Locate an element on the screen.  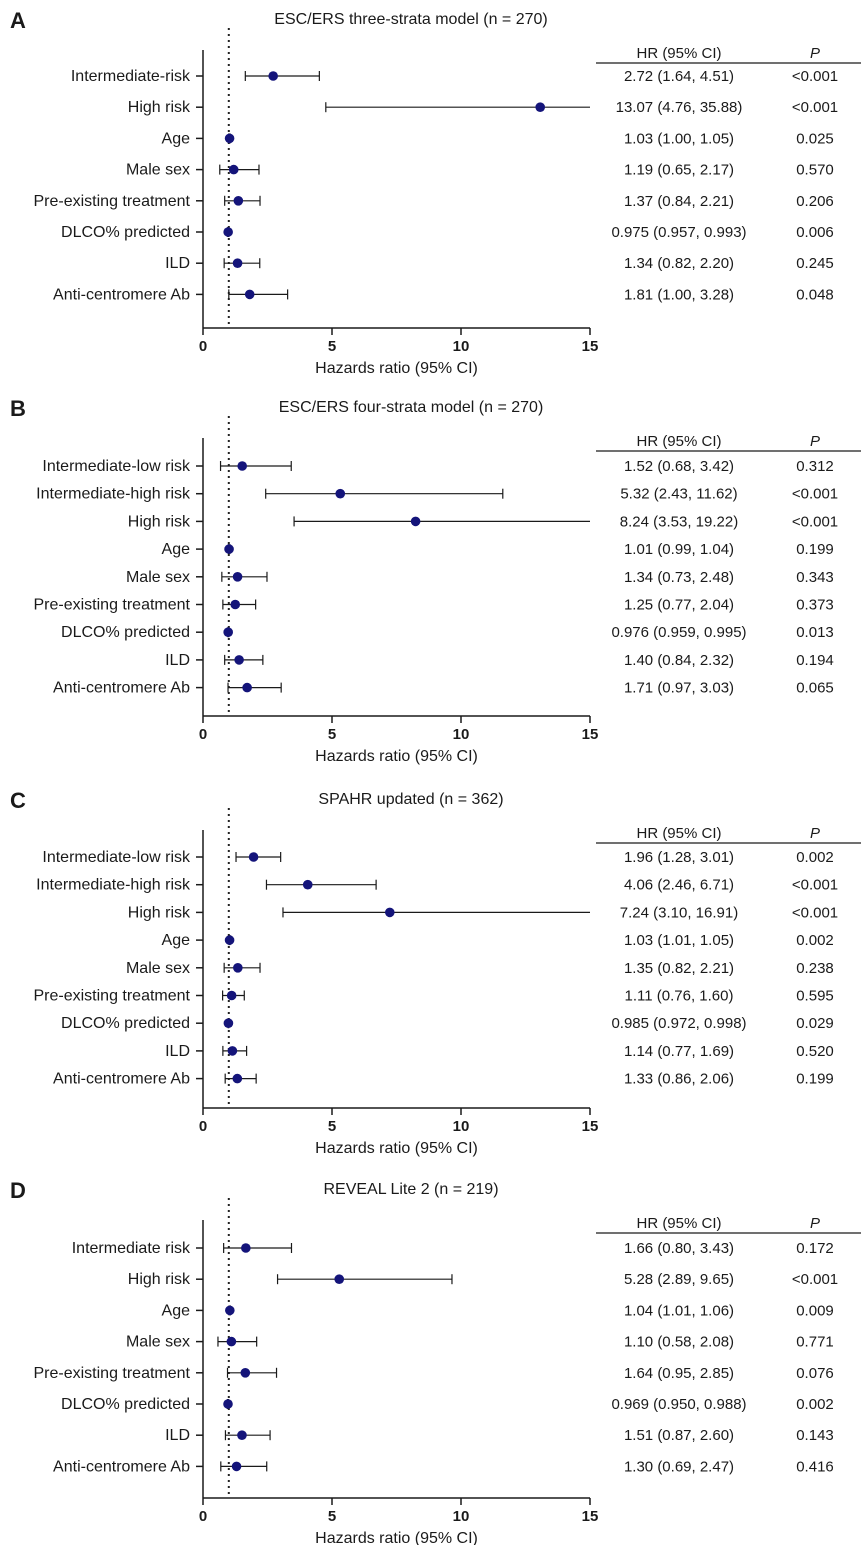
hr-ci-value: 1.51 (0.87, 2.60) is located at coordinates (679, 1435).